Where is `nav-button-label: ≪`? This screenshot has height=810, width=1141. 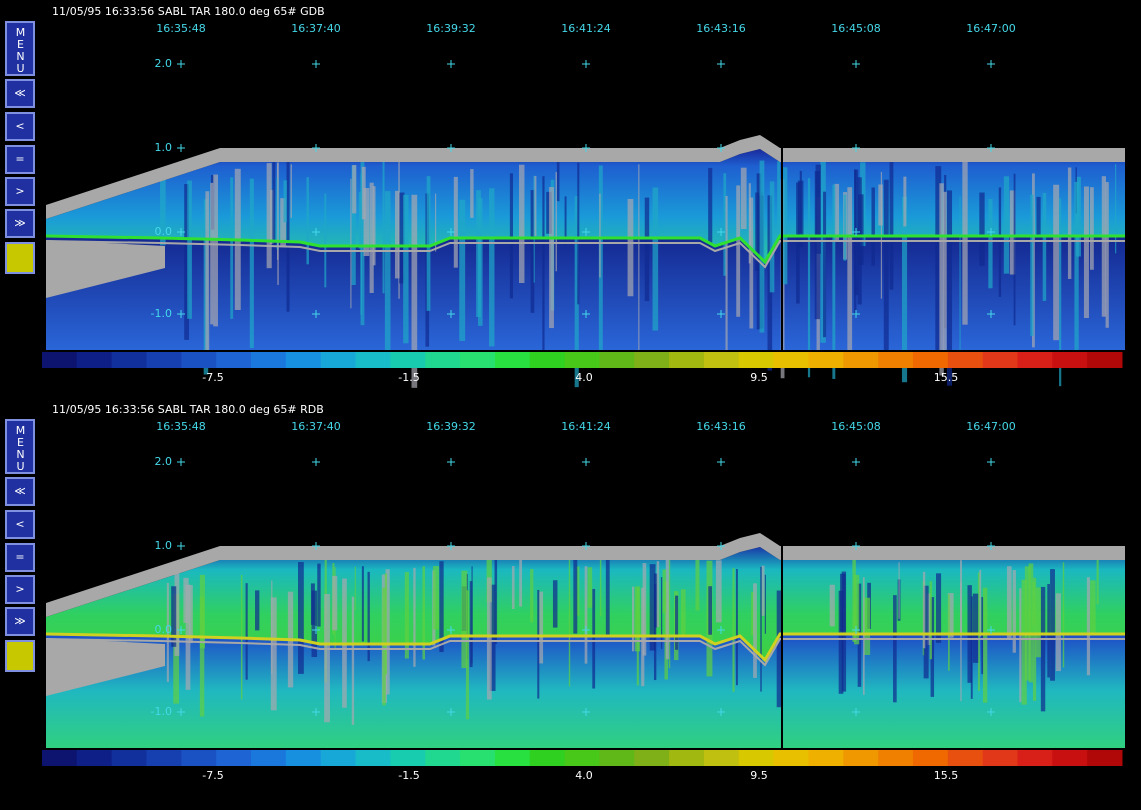
nav-button-label: ≪ is located at coordinates (20, 491).